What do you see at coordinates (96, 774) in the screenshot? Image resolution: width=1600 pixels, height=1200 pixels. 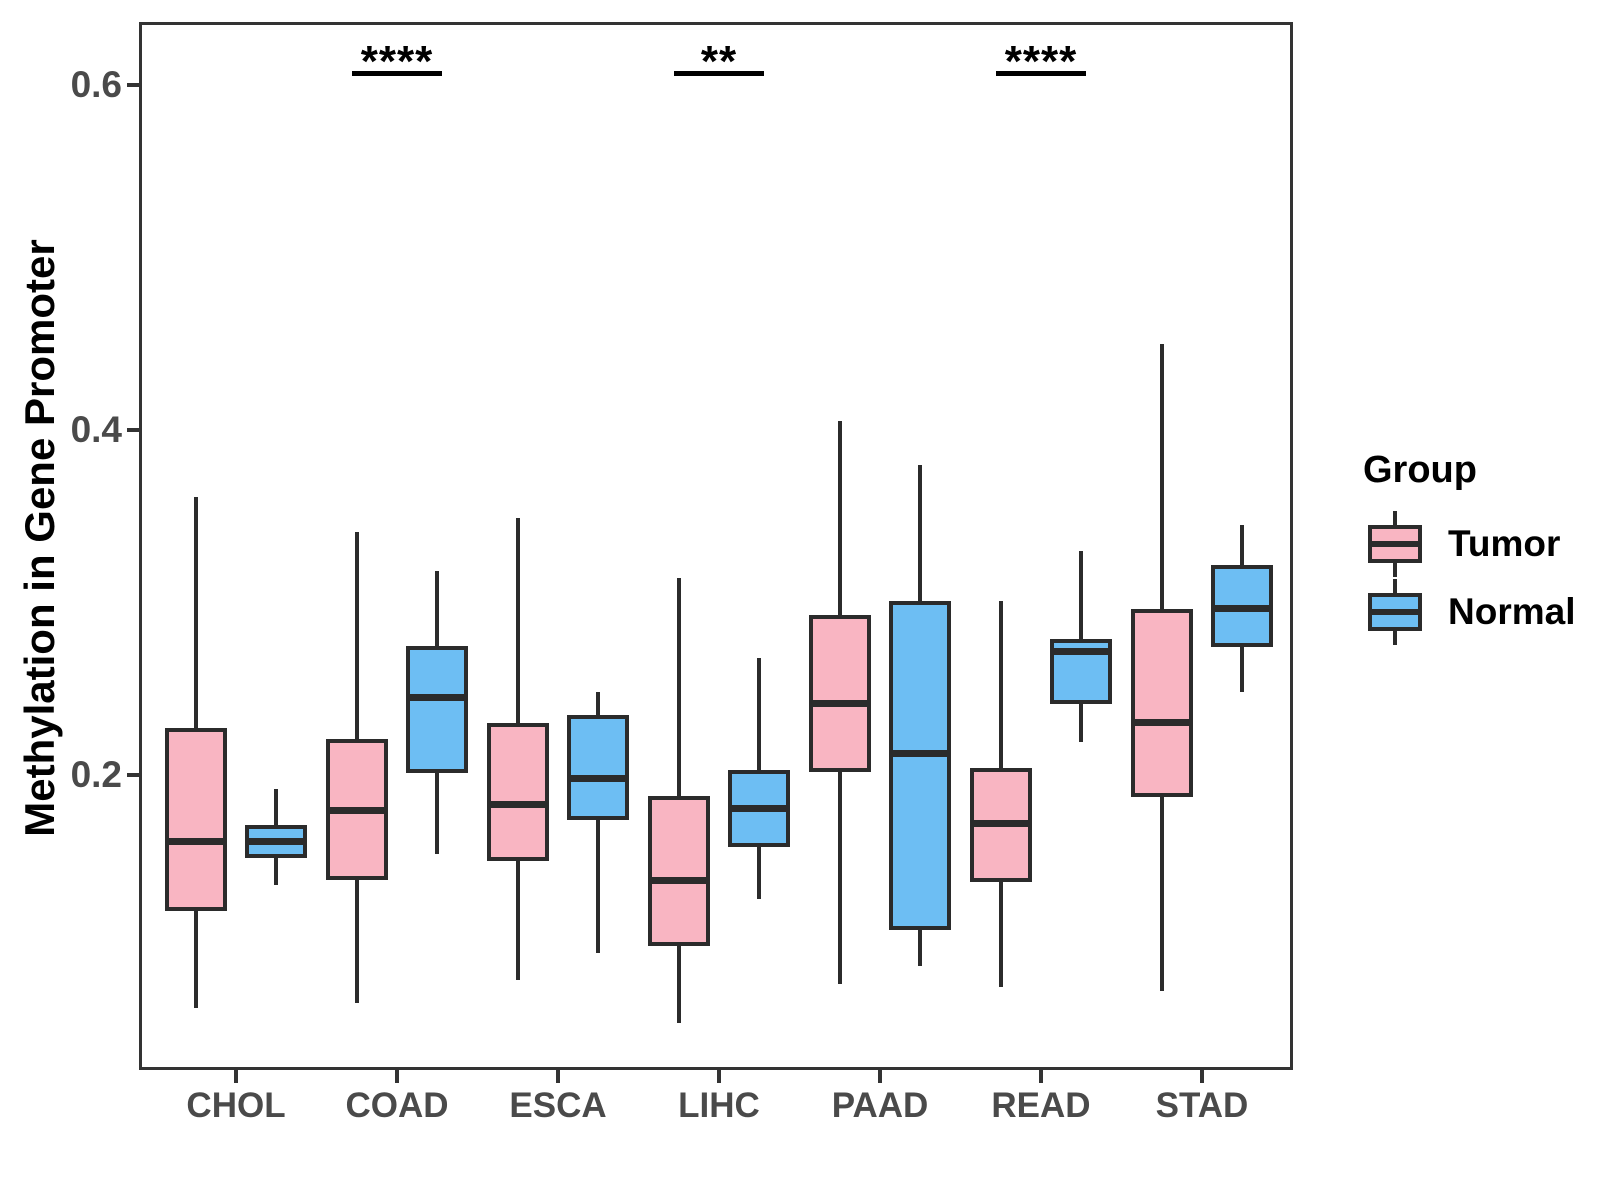 I see `y-axis-tick-label: 0.2` at bounding box center [96, 774].